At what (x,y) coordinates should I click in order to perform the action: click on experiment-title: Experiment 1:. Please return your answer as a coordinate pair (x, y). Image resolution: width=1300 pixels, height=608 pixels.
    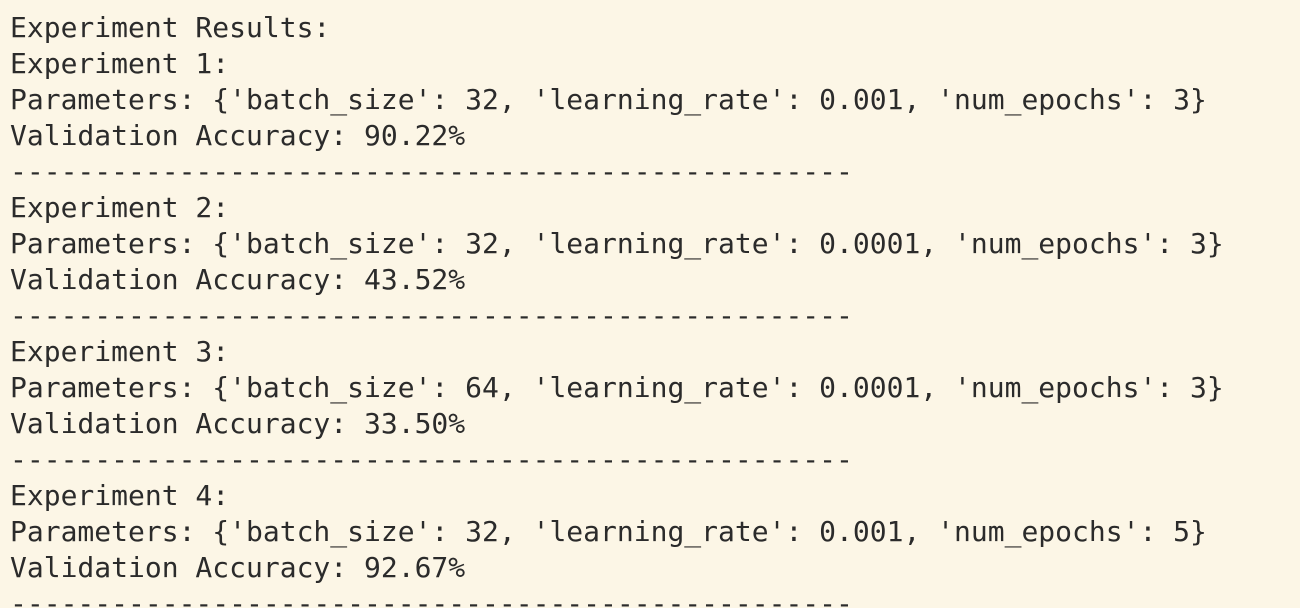
    Looking at the image, I should click on (120, 63).